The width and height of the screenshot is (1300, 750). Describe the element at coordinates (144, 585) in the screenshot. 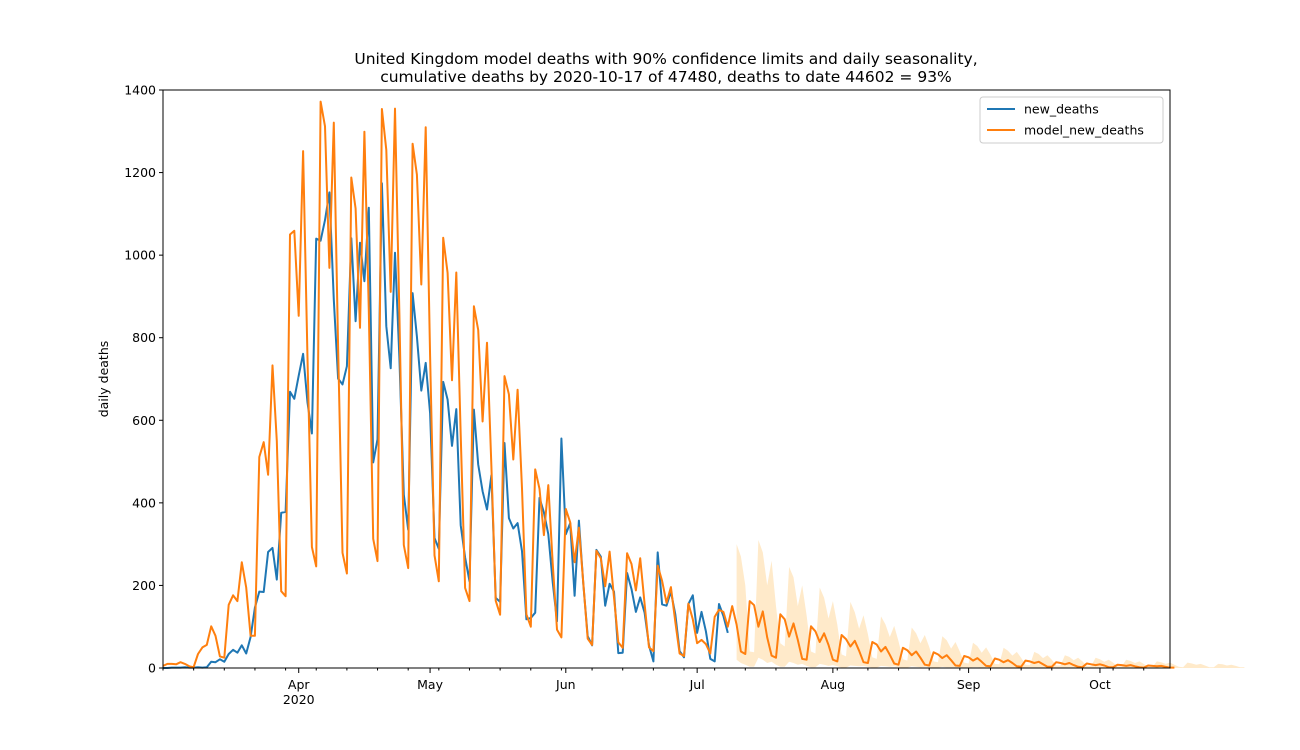

I see `y-tick-label: 200` at that location.